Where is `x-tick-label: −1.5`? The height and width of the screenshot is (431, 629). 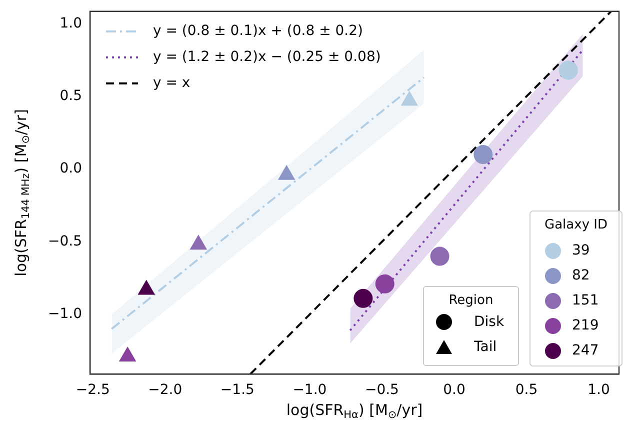 x-tick-label: −1.5 is located at coordinates (237, 390).